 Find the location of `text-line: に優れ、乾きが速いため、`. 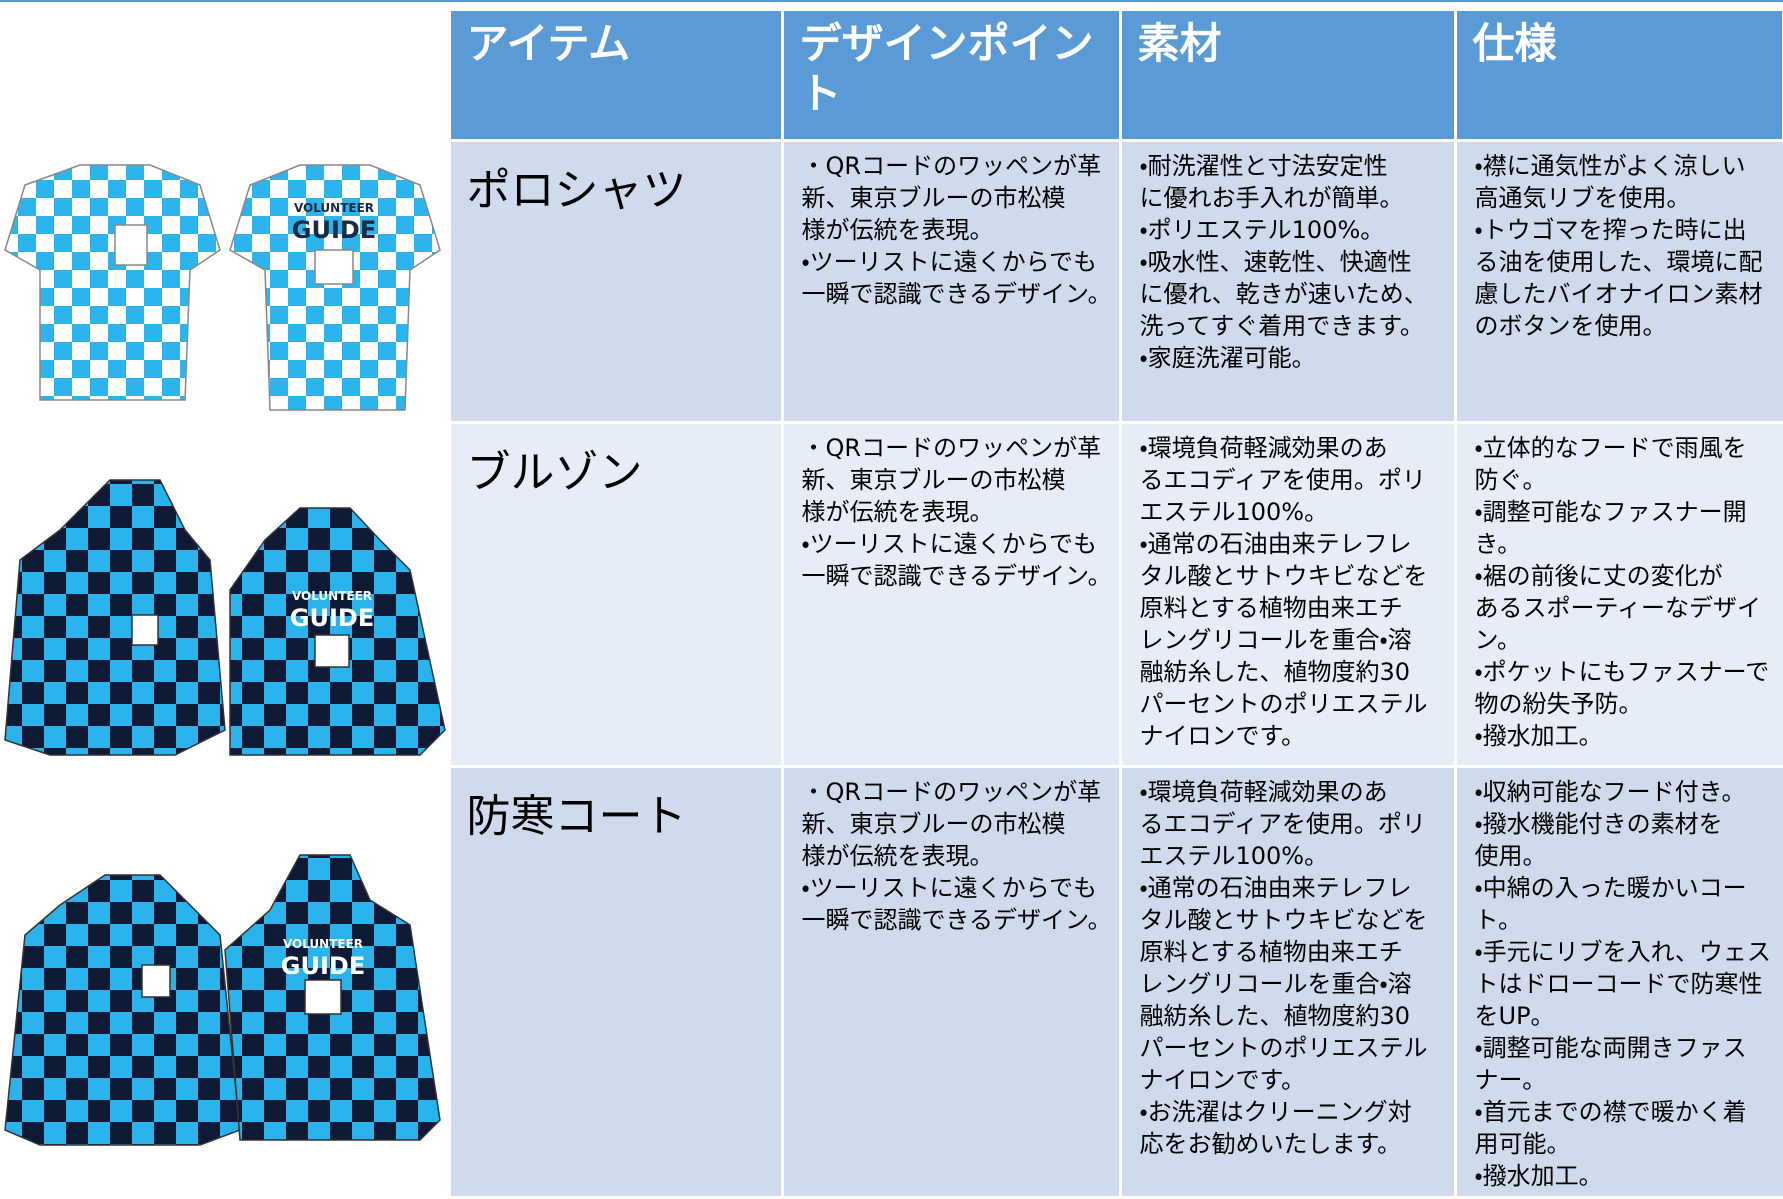

text-line: に優れ、乾きが速いため、 is located at coordinates (1283, 294).